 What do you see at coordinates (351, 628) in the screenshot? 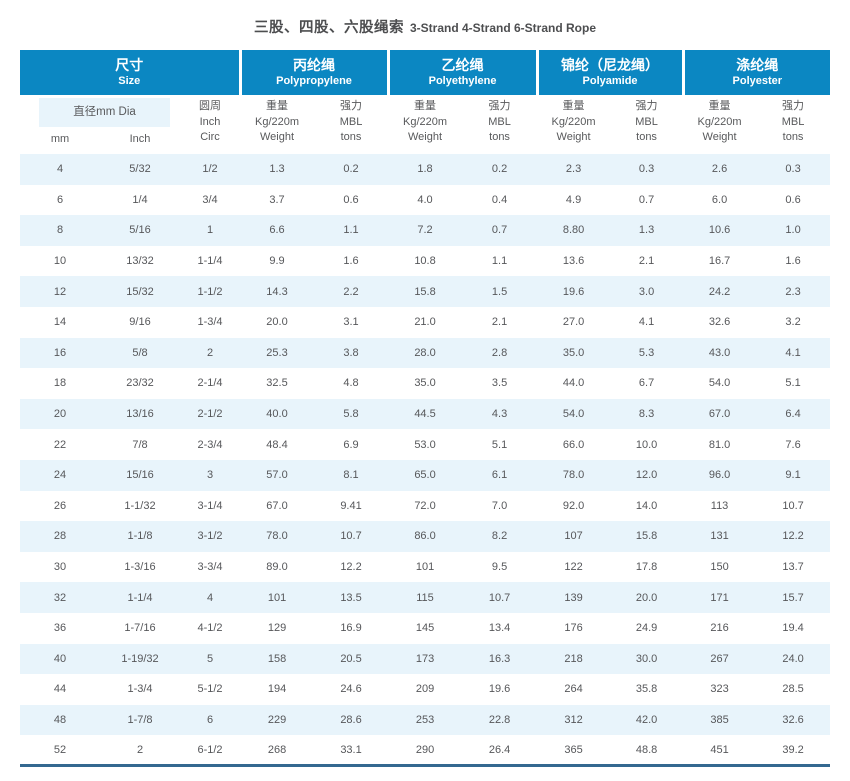
I see `table-cell: 16.9` at bounding box center [351, 628].